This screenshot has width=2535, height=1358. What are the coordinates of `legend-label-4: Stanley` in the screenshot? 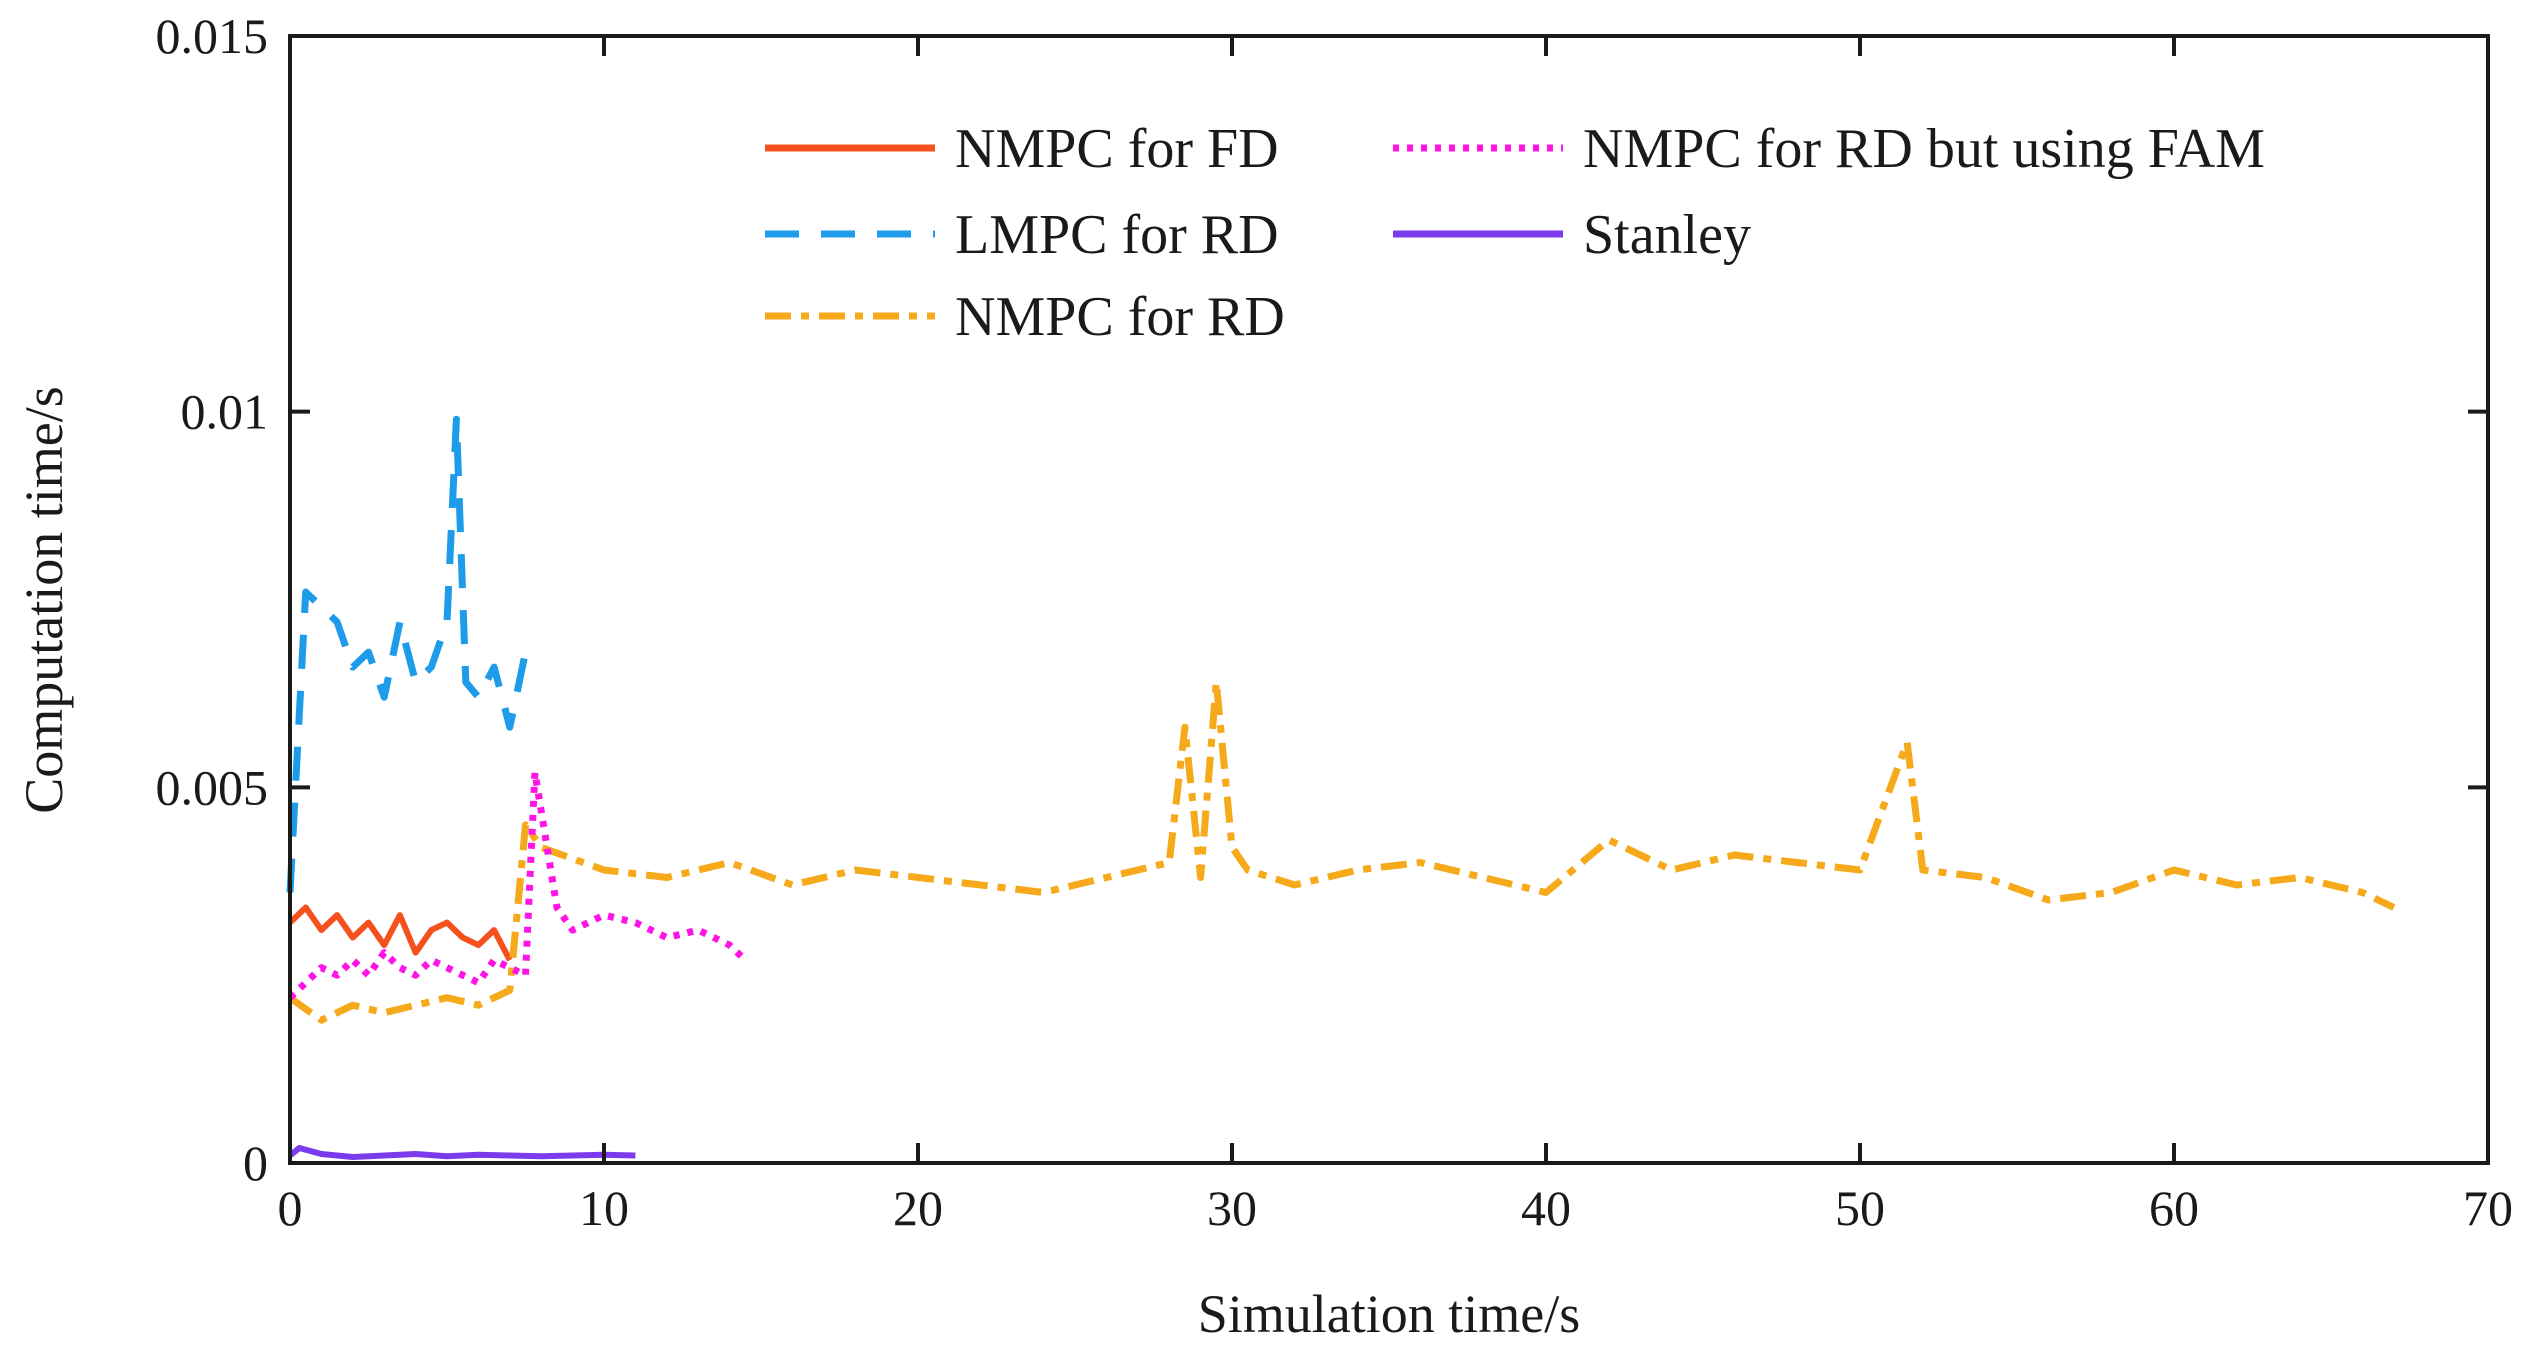 It's located at (1667, 235).